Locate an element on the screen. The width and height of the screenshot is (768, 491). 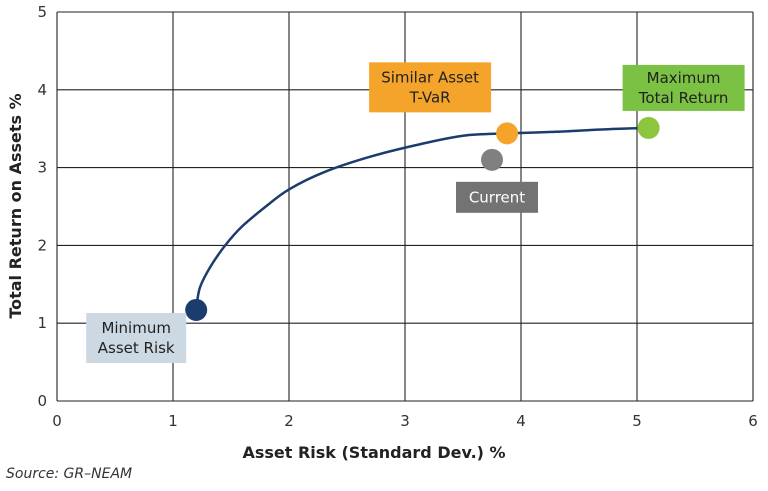
annotation-text: Maximum is located at coordinates (684, 78).